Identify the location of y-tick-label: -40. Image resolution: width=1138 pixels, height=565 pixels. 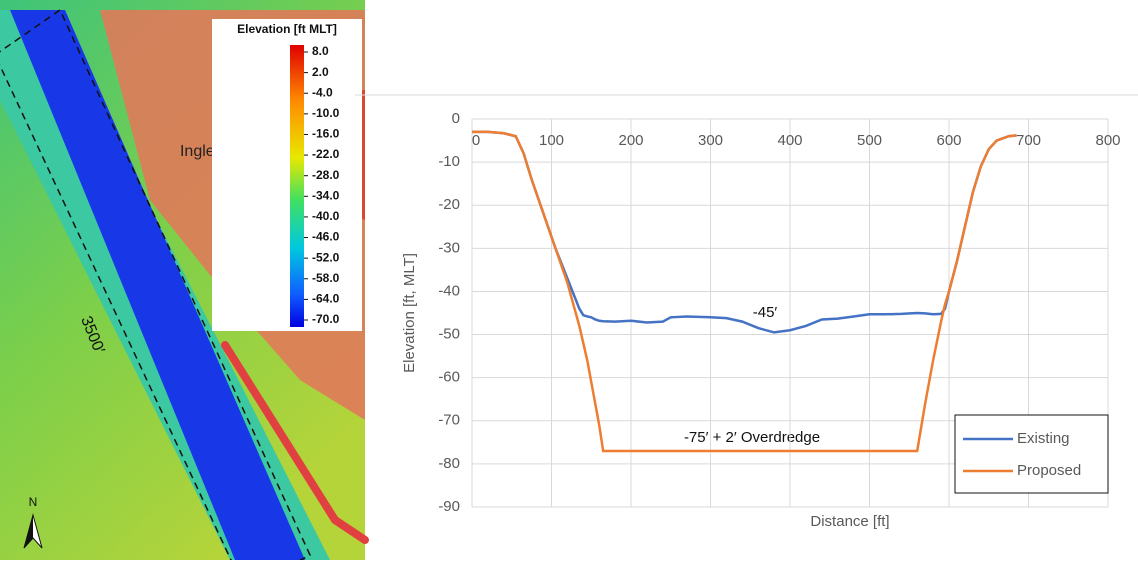
(449, 290).